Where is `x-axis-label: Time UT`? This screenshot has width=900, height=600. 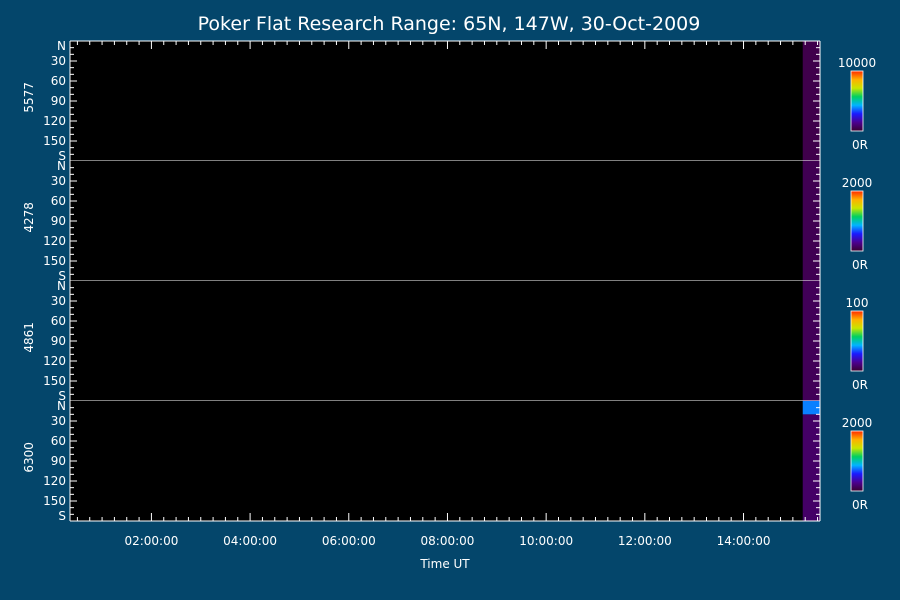
x-axis-label: Time UT is located at coordinates (444, 564).